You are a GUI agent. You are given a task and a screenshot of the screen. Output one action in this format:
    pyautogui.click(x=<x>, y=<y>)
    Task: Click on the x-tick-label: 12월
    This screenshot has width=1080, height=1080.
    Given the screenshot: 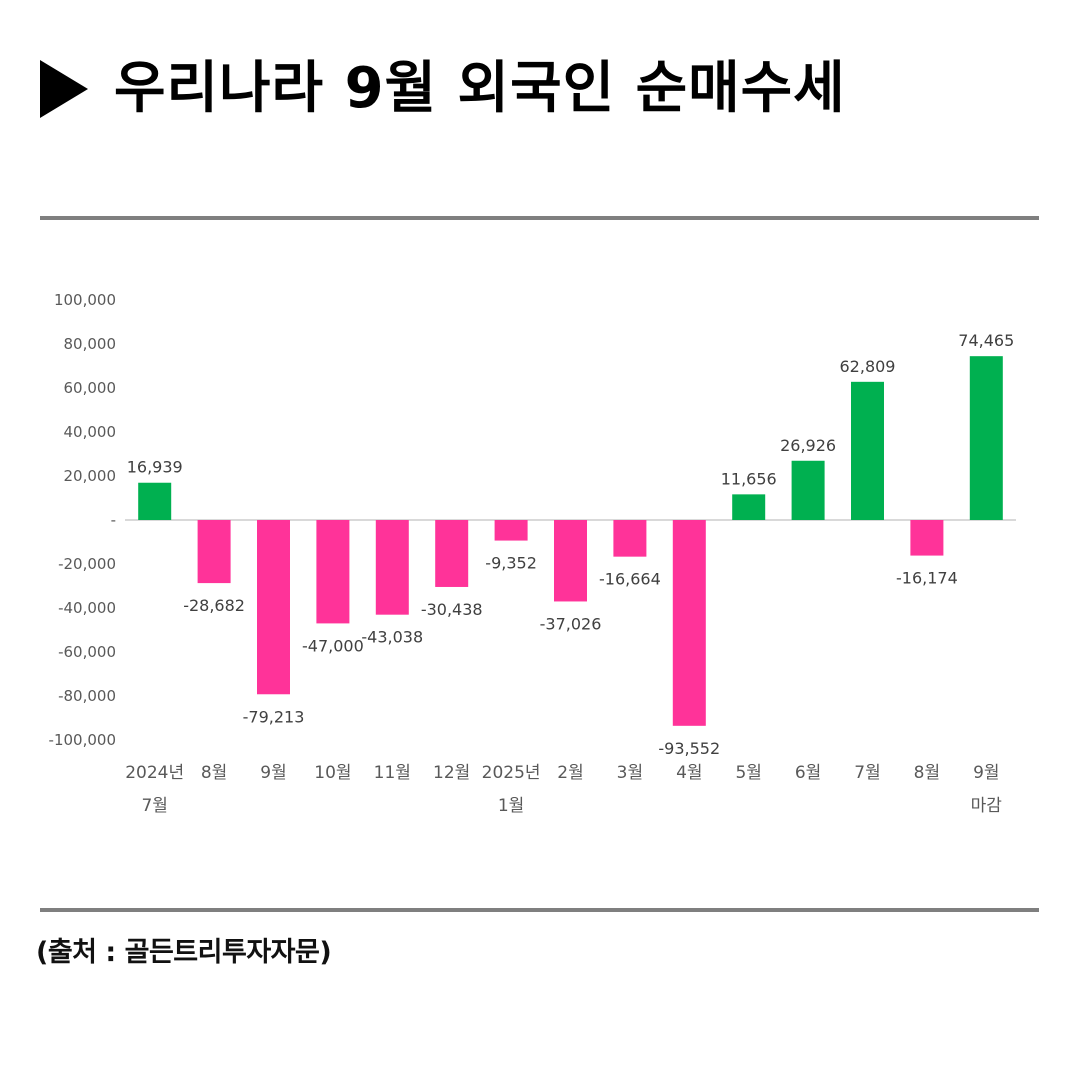 What is the action you would take?
    pyautogui.click(x=451, y=773)
    